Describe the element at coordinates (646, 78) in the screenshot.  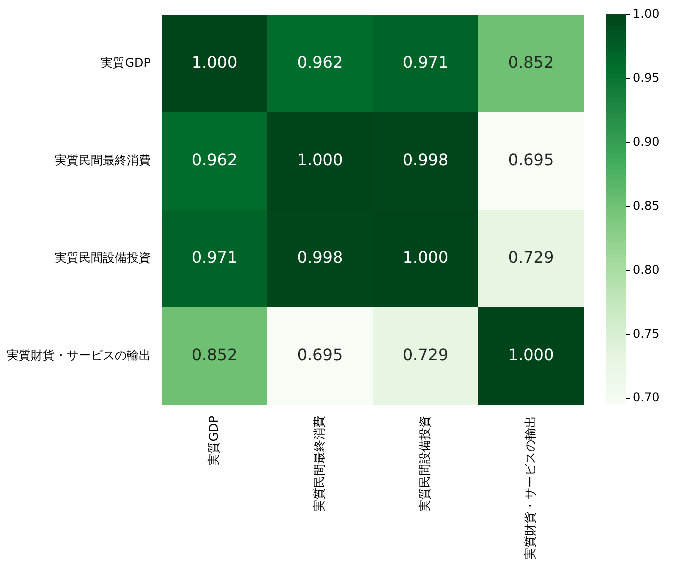
I see `color-bar-label: 0.95` at that location.